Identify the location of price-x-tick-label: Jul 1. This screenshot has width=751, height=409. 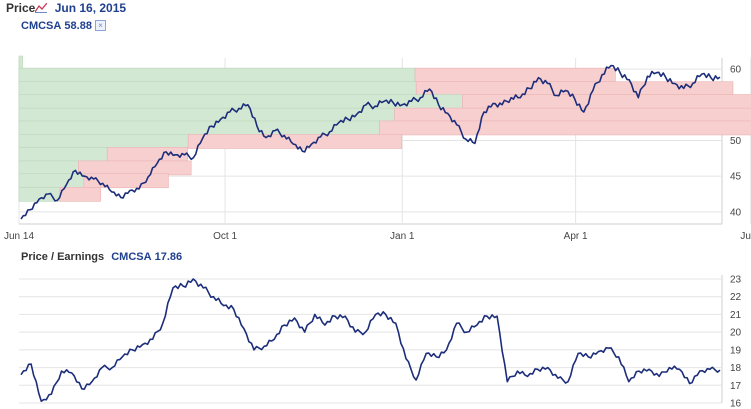
(745, 236).